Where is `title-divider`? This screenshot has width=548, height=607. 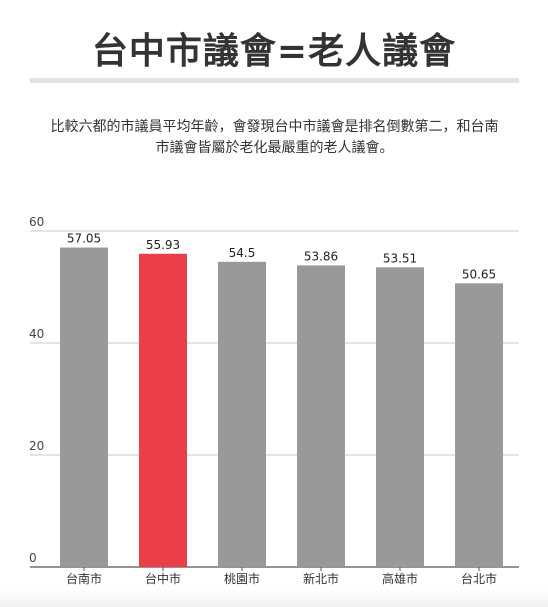
title-divider is located at coordinates (274, 80).